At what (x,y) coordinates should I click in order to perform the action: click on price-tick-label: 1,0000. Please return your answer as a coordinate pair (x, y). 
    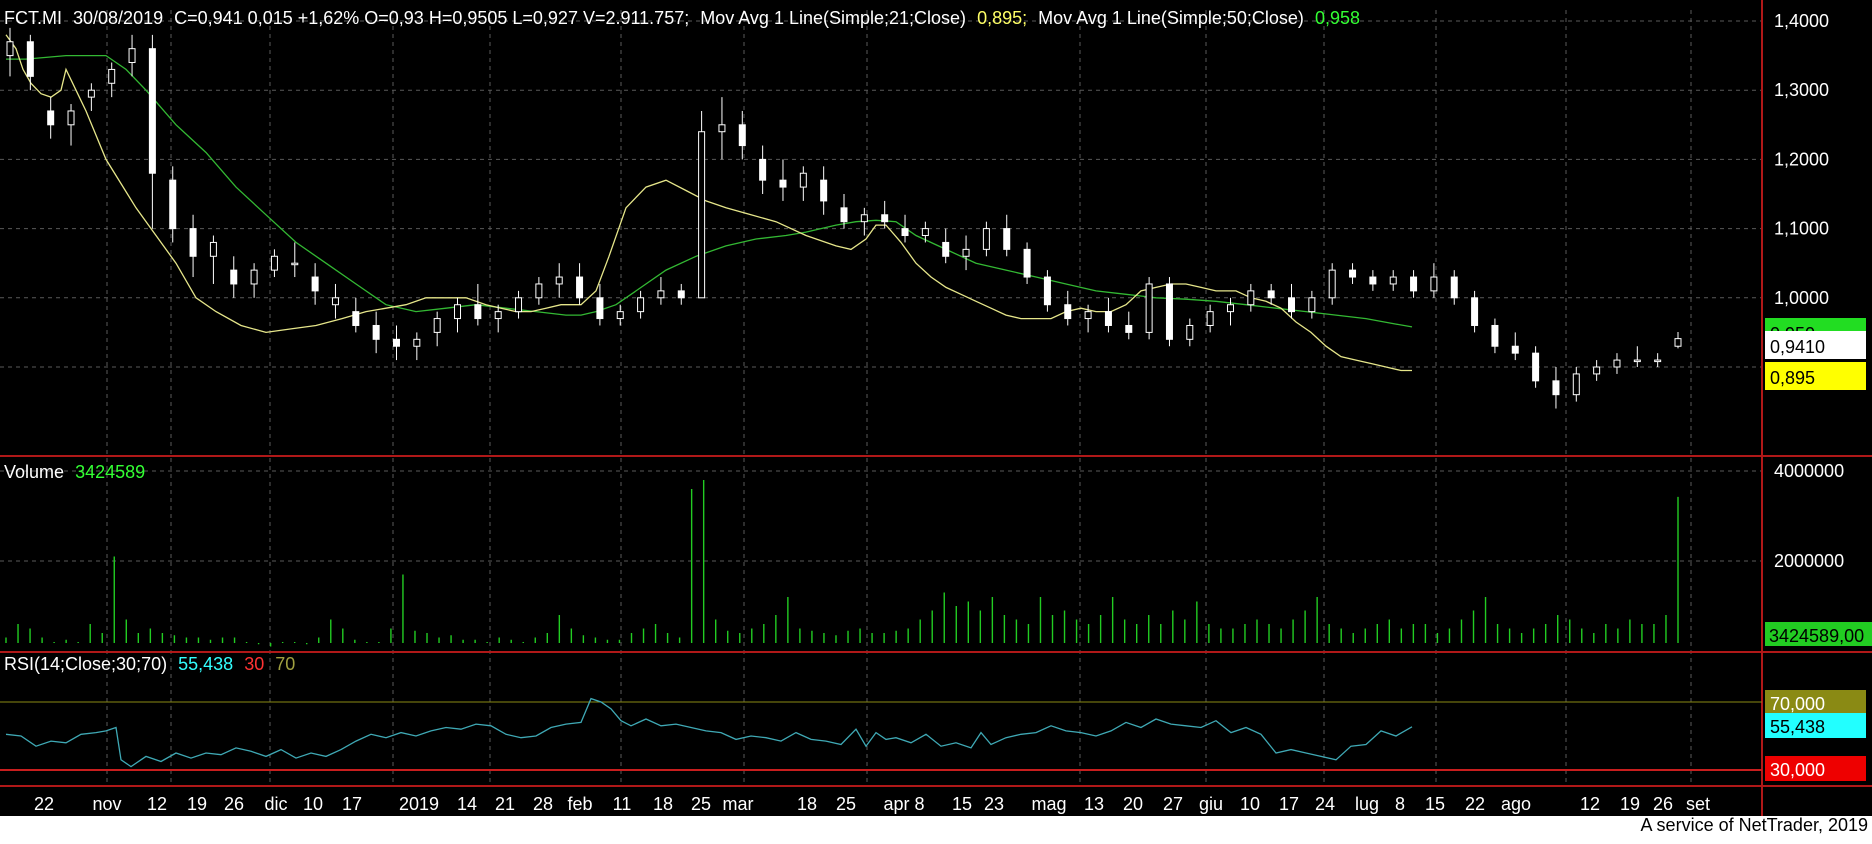
    Looking at the image, I should click on (1801, 298).